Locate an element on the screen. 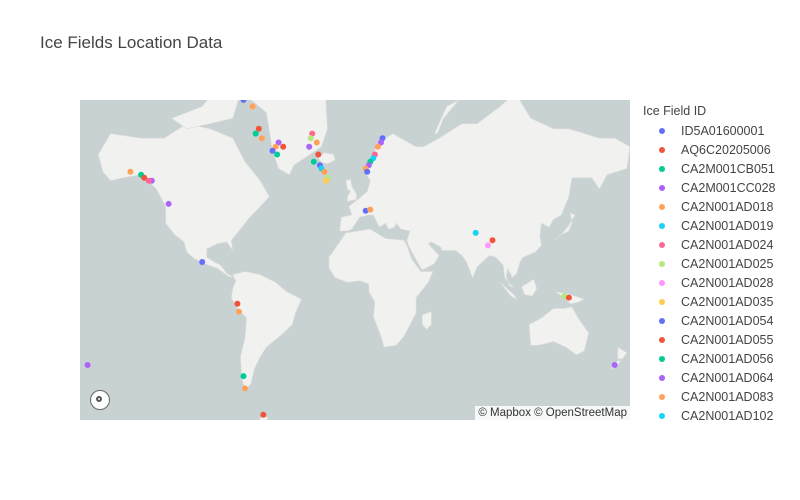 The width and height of the screenshot is (800, 500). legend-label: CA2N001AD055 is located at coordinates (727, 339).